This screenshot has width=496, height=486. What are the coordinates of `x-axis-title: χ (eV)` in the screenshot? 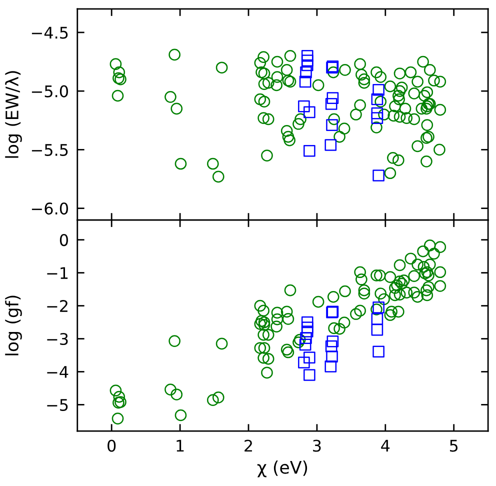 It's located at (282, 469).